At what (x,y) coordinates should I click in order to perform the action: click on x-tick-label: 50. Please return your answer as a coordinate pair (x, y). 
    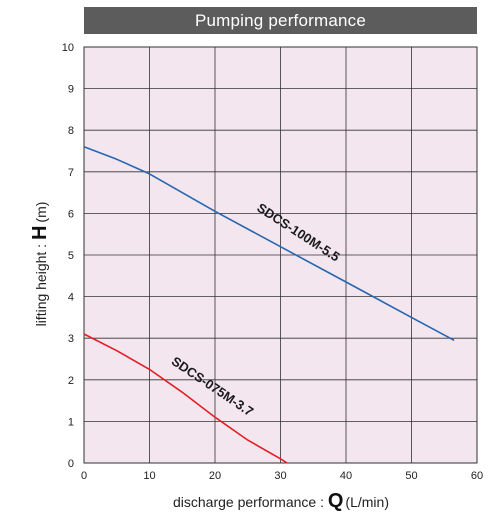
    Looking at the image, I should click on (411, 476).